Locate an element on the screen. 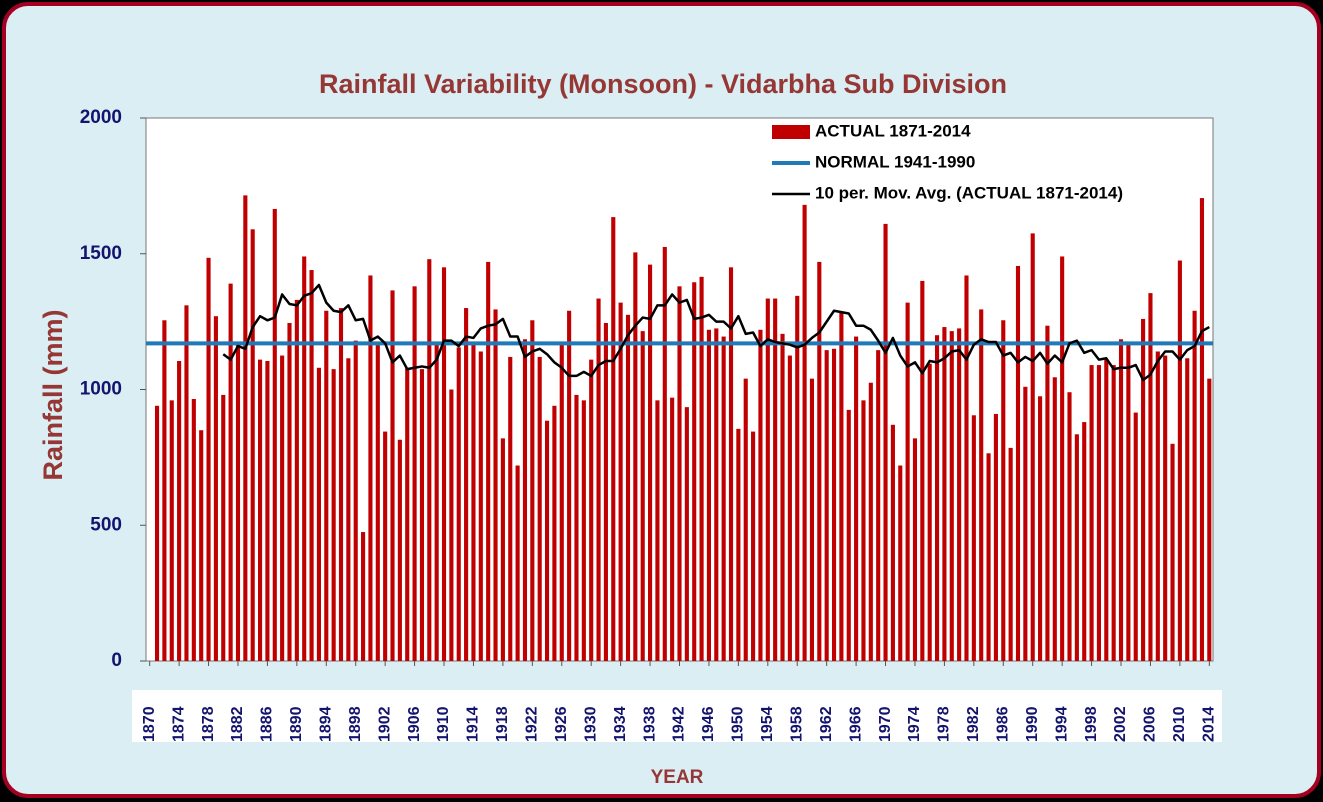 The image size is (1323, 802). x-tick-label: 1974 is located at coordinates (914, 724).